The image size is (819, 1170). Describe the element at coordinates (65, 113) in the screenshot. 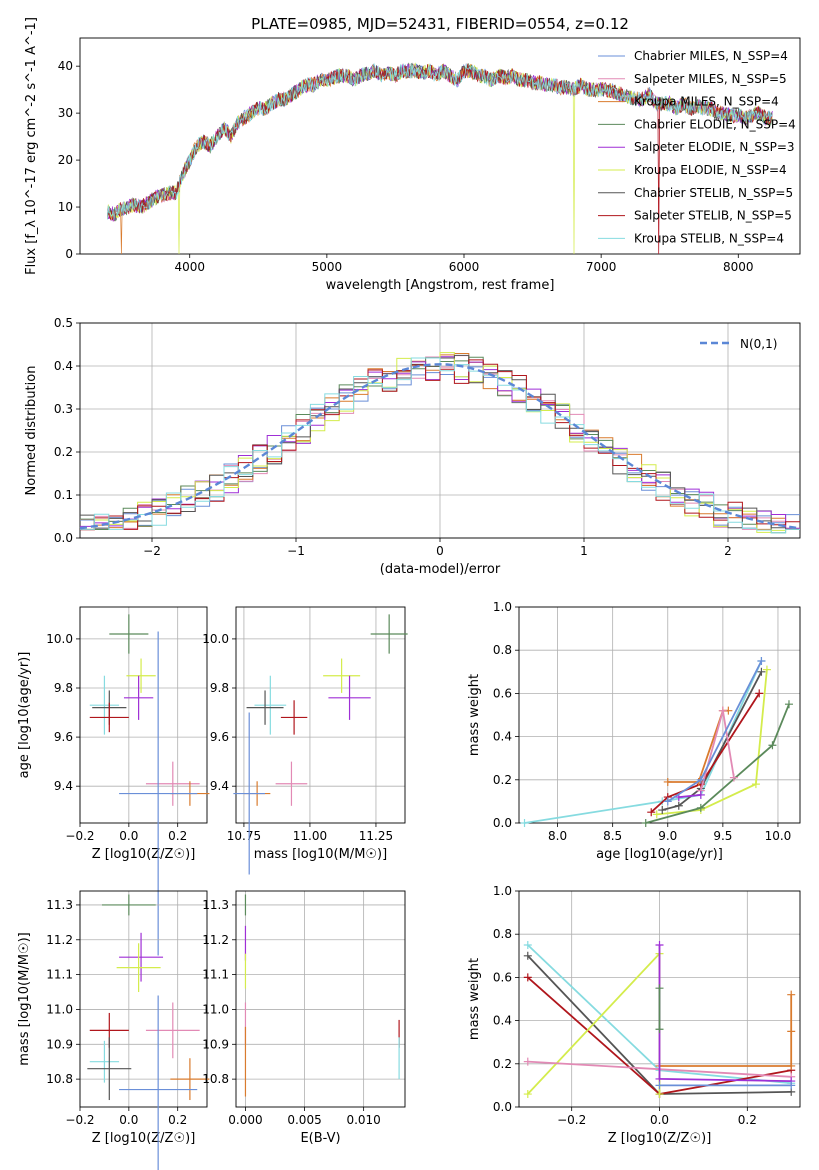

I see `spectrum-ytick-label: 30` at that location.